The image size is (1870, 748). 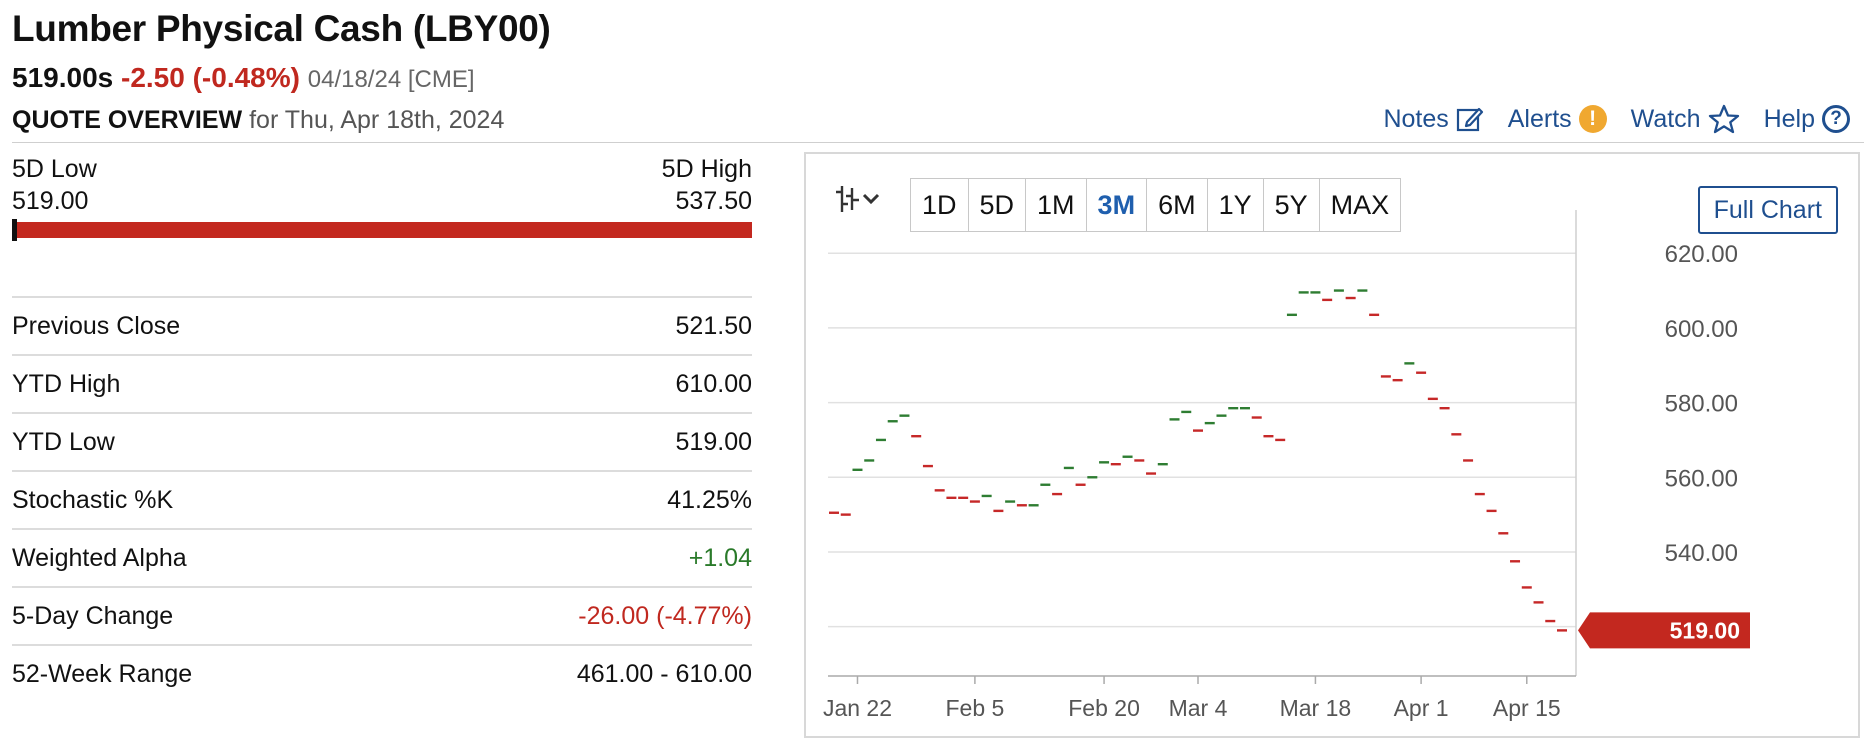 What do you see at coordinates (382, 441) in the screenshot?
I see `stat-row: YTD Low 519.00` at bounding box center [382, 441].